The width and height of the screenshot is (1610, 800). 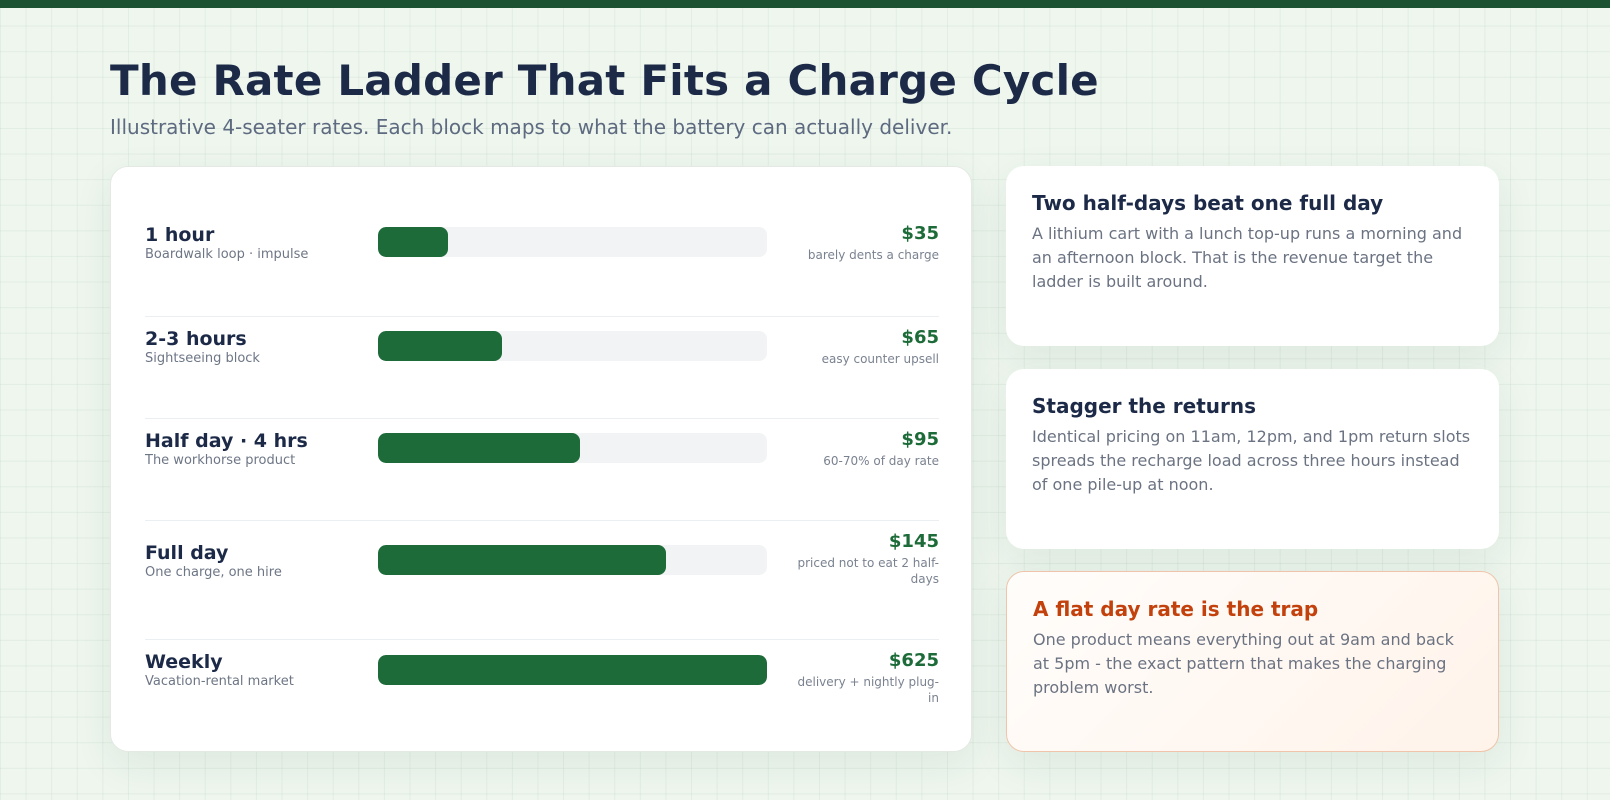 What do you see at coordinates (227, 254) in the screenshot?
I see `tier-description: Boardwalk loop · impulse` at bounding box center [227, 254].